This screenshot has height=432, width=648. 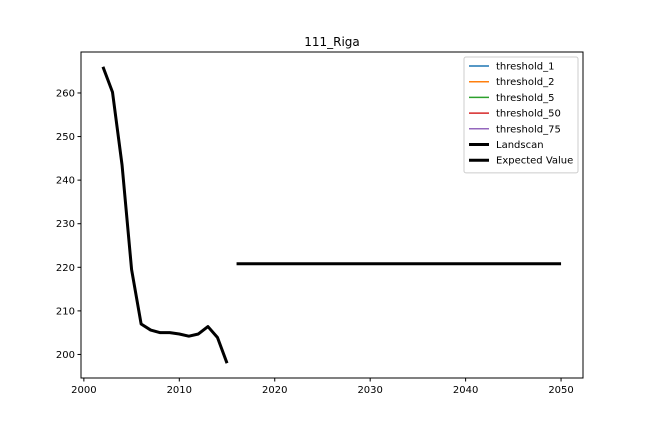 What do you see at coordinates (65, 137) in the screenshot?
I see `y-tick-label: 250` at bounding box center [65, 137].